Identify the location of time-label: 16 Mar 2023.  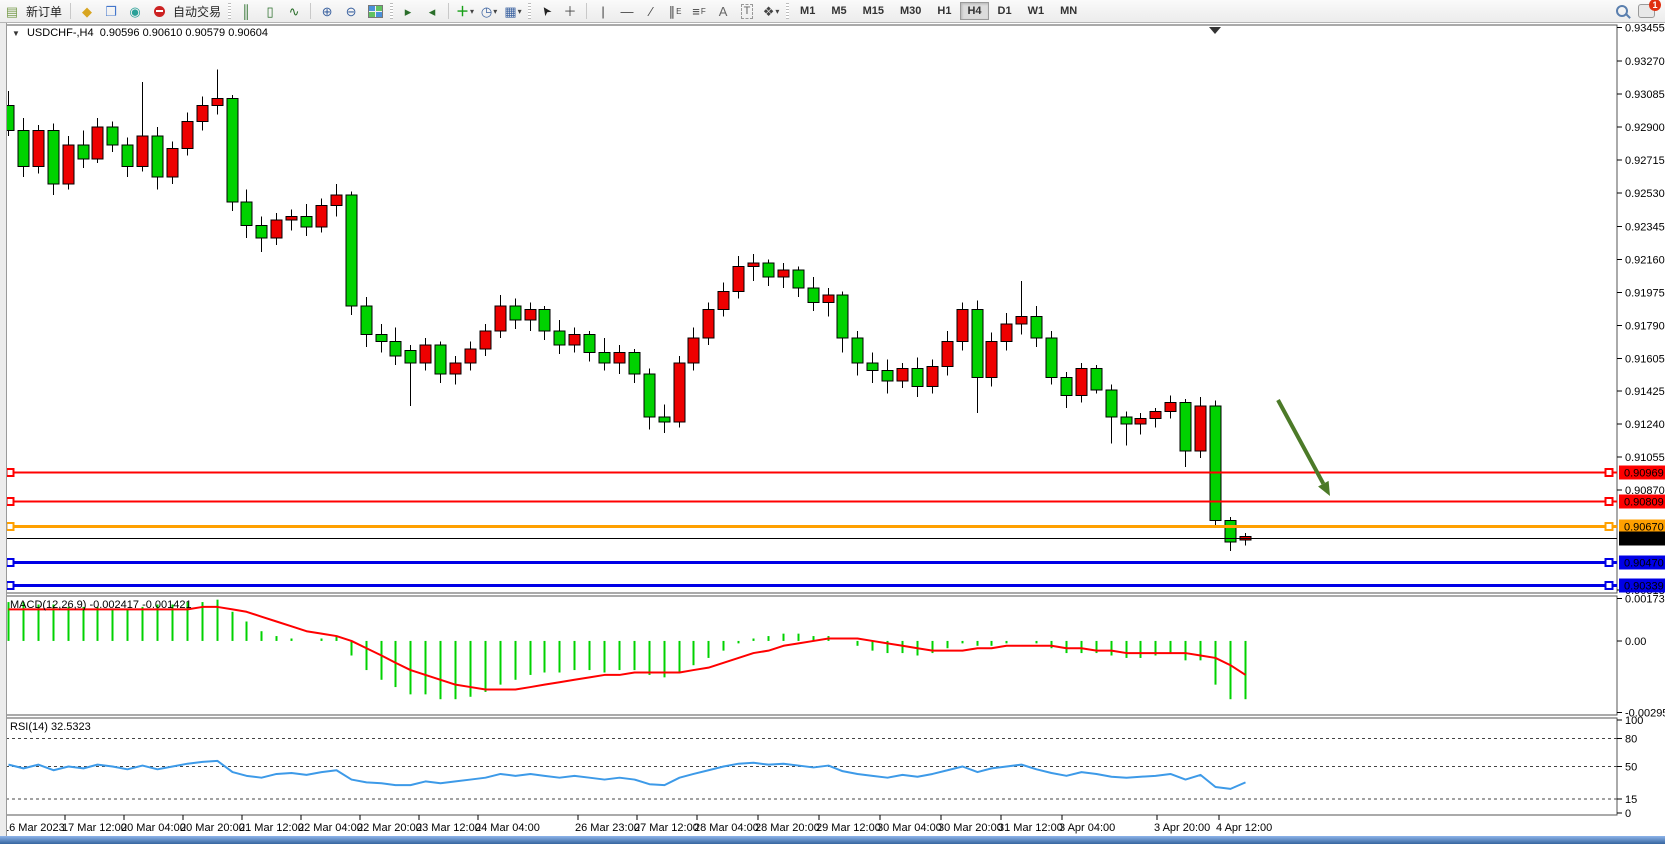
(34, 828).